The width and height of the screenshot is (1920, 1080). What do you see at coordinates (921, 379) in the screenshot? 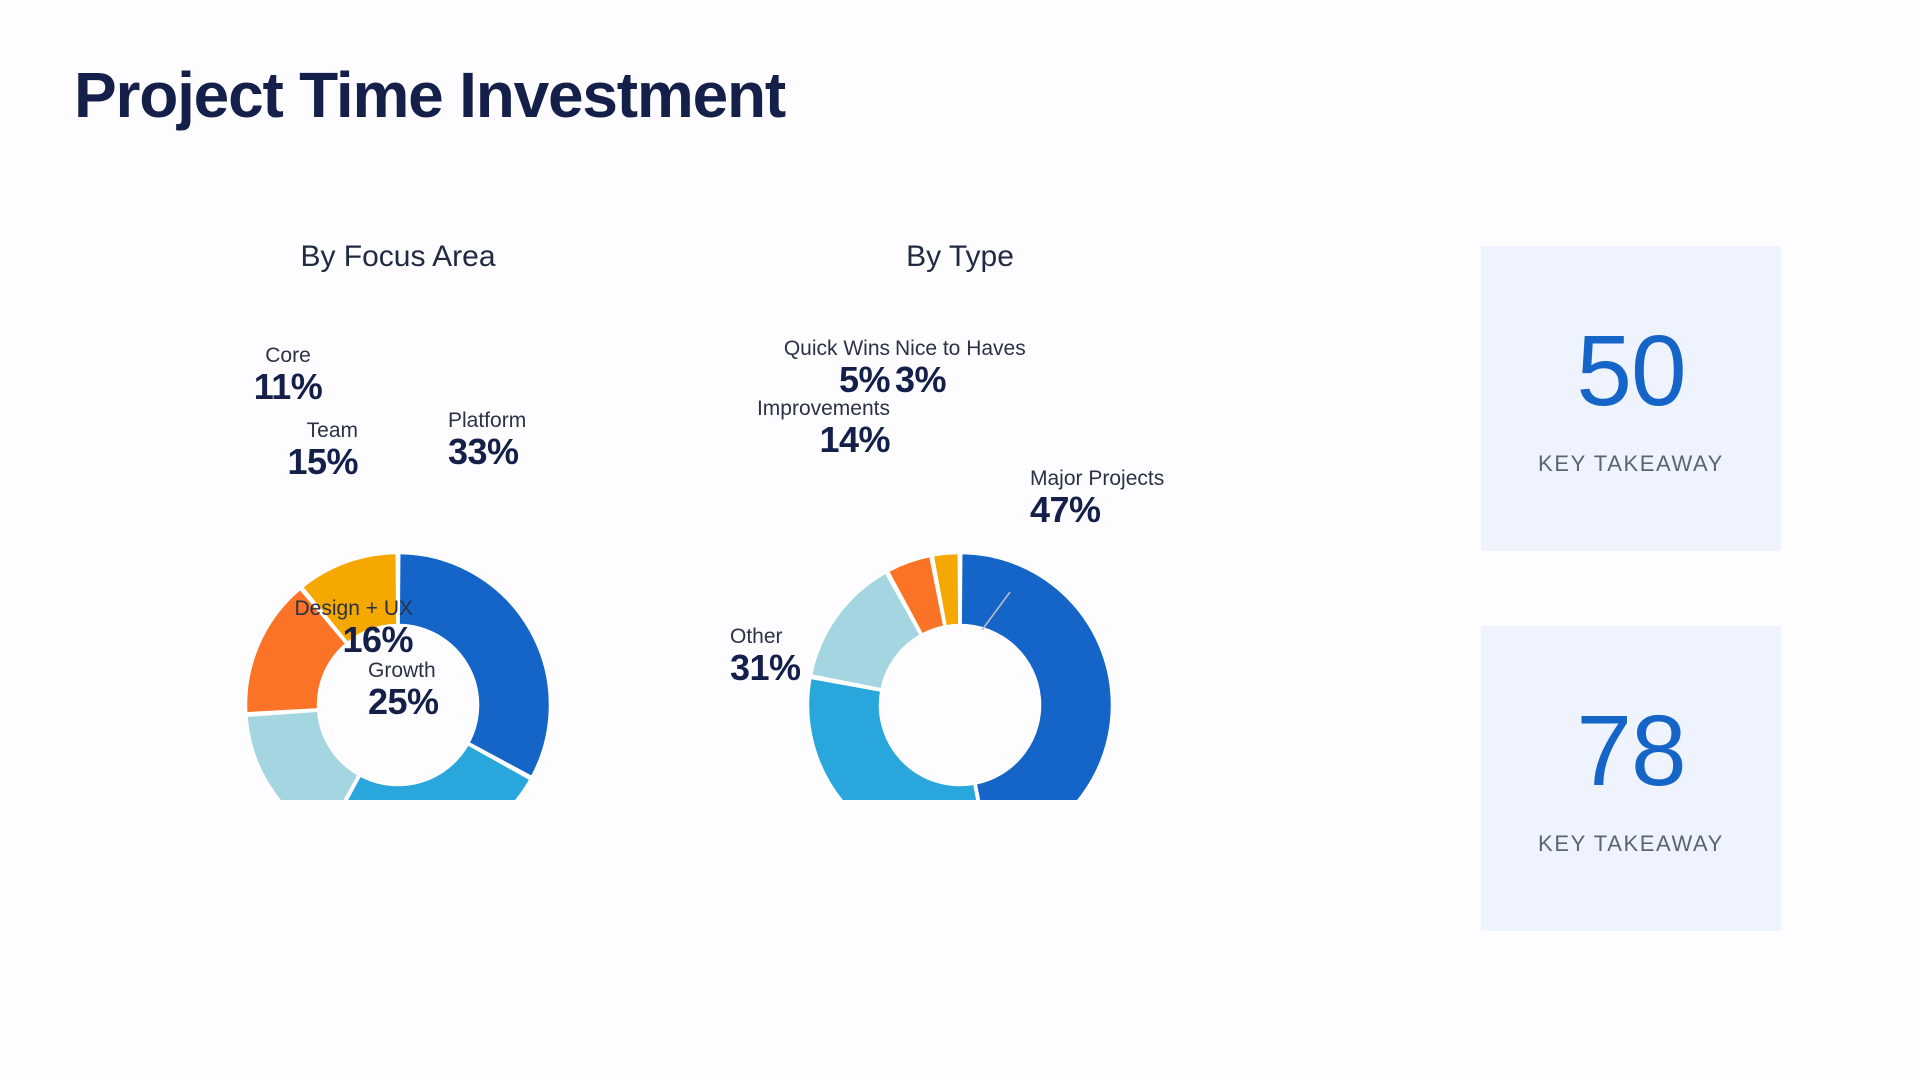
I see `slice-pct-nice-to-haves: 3%` at bounding box center [921, 379].